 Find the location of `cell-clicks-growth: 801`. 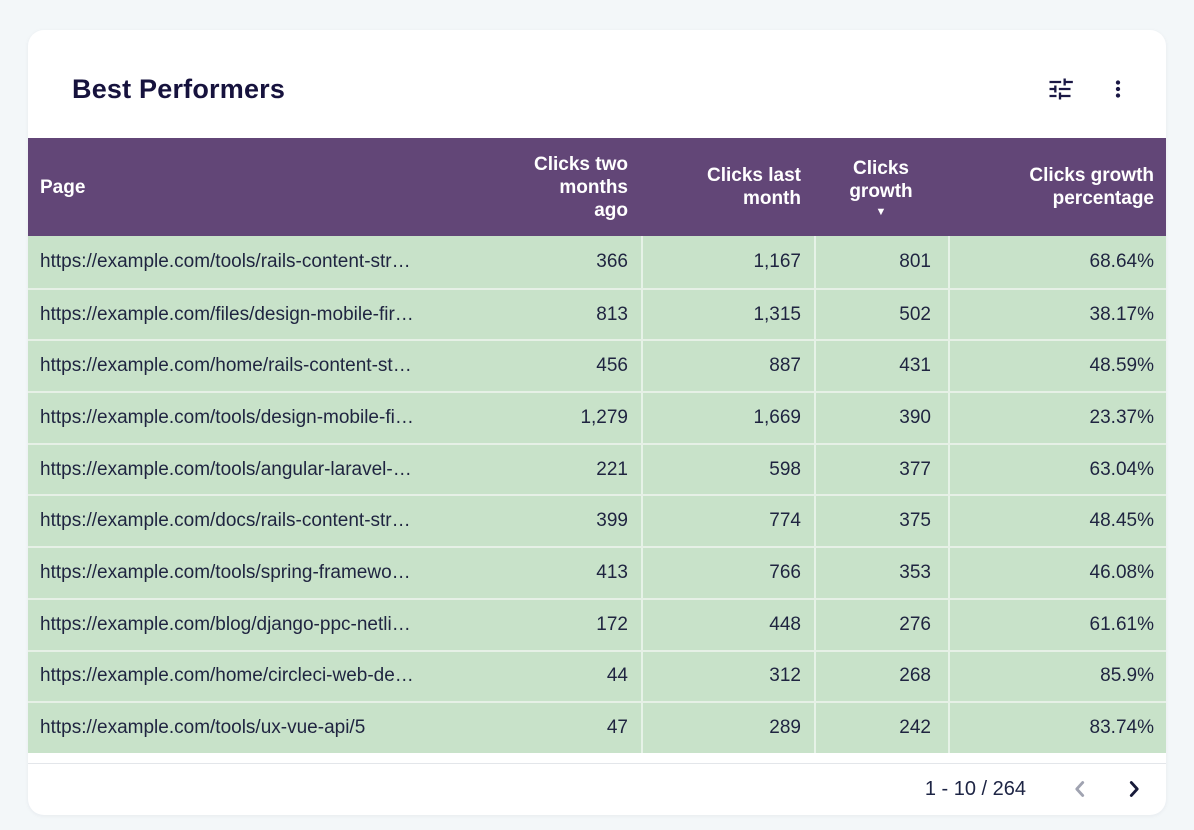

cell-clicks-growth: 801 is located at coordinates (881, 262).